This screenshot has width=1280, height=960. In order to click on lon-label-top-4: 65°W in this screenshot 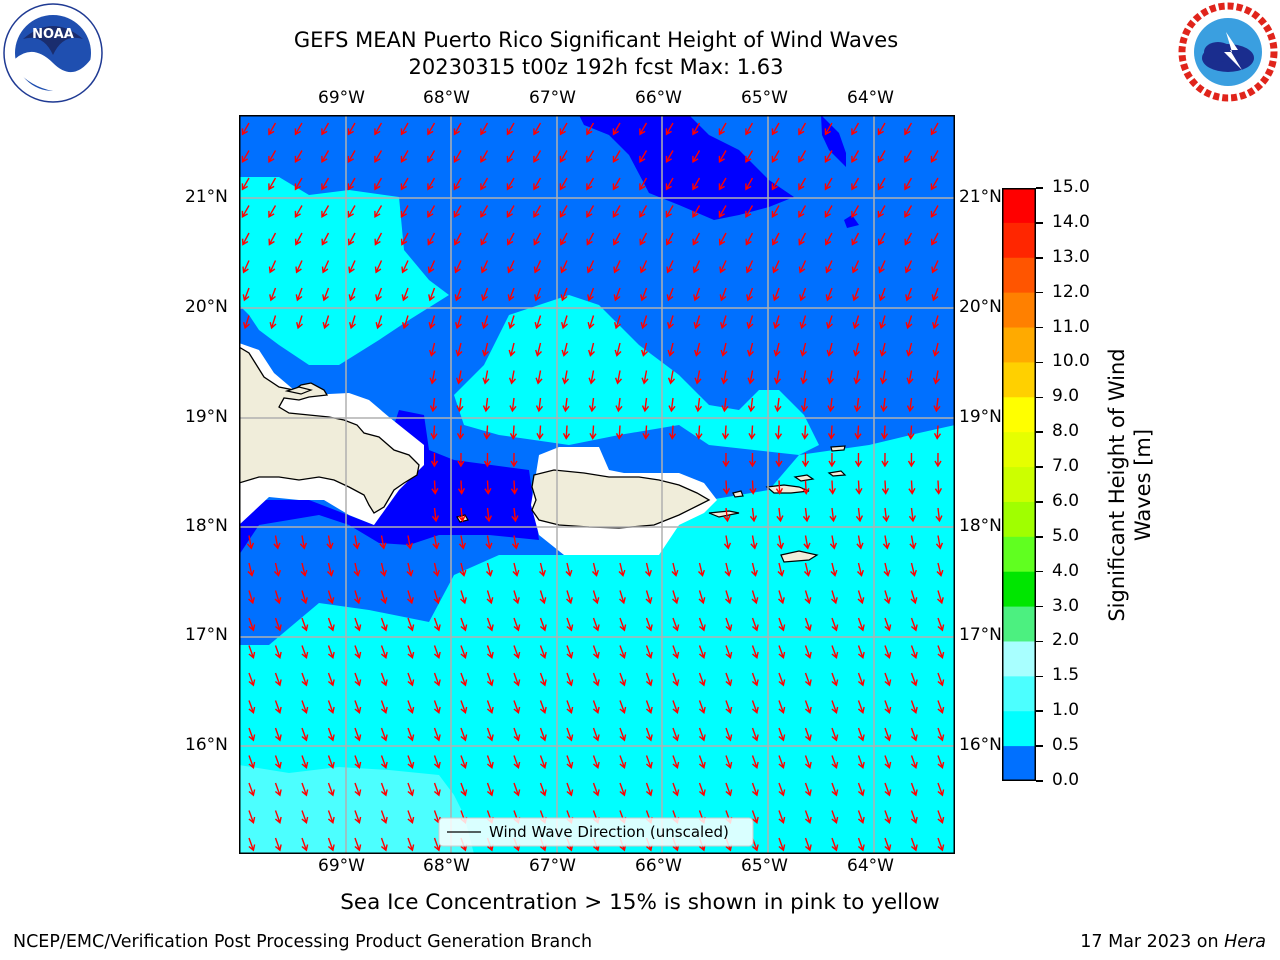, I will do `click(764, 98)`.